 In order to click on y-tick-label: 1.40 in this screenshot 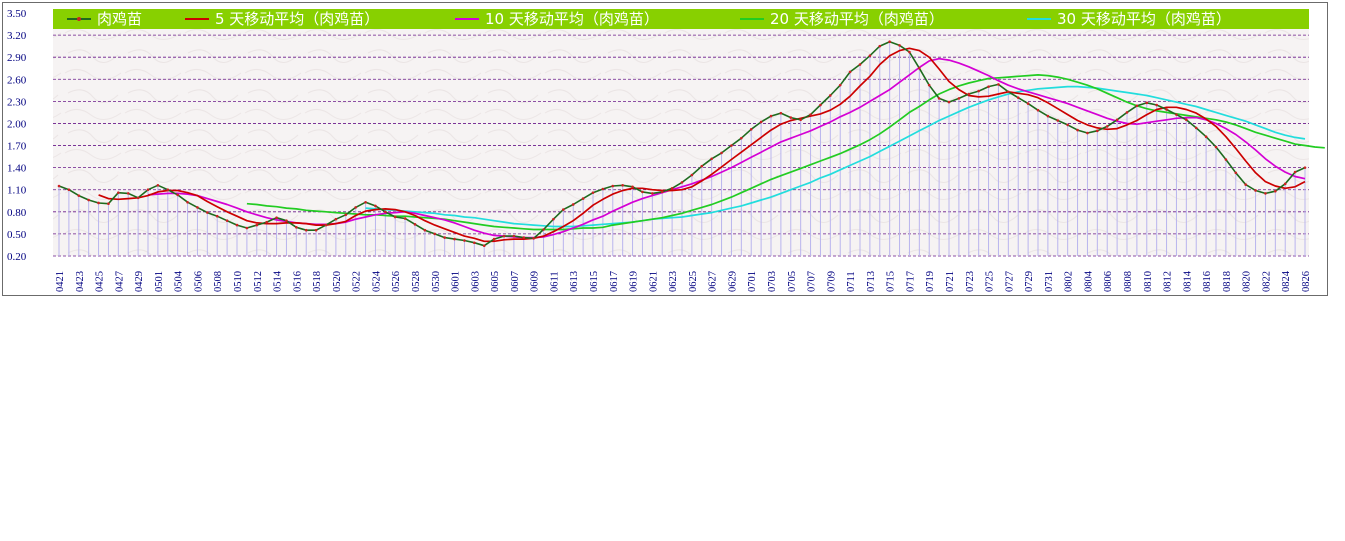, I will do `click(17, 169)`.